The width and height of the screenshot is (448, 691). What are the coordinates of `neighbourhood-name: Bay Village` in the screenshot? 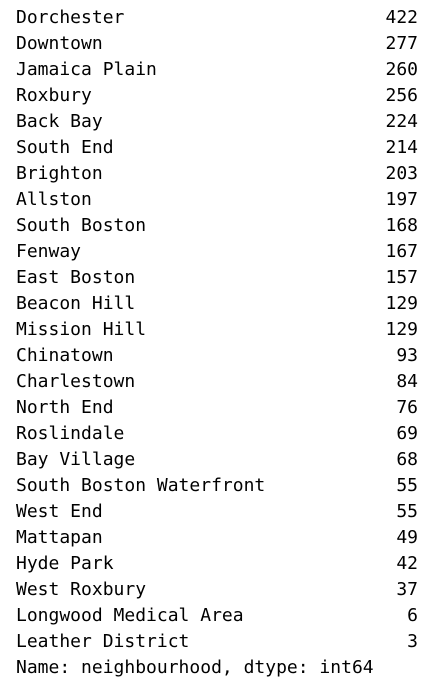 It's located at (76, 459).